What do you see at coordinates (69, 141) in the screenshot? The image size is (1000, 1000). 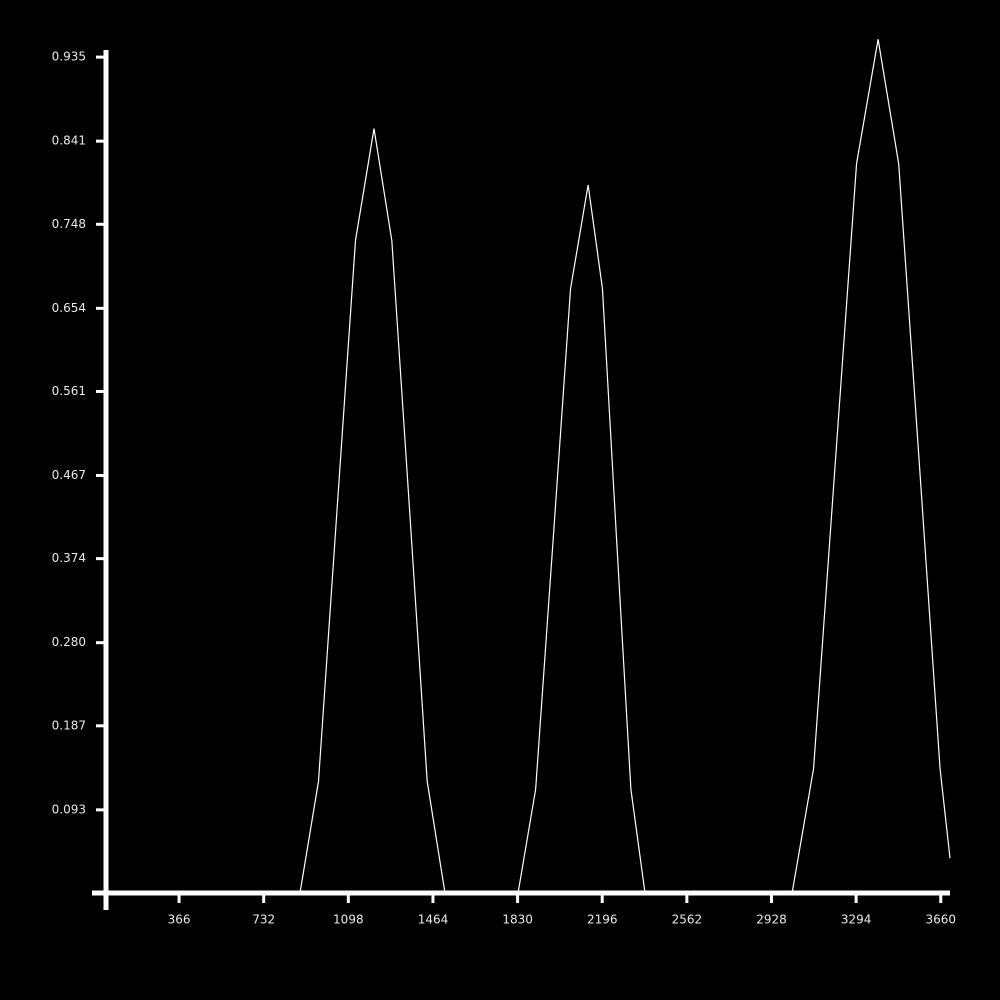 I see `y-tick-label: 0.841` at bounding box center [69, 141].